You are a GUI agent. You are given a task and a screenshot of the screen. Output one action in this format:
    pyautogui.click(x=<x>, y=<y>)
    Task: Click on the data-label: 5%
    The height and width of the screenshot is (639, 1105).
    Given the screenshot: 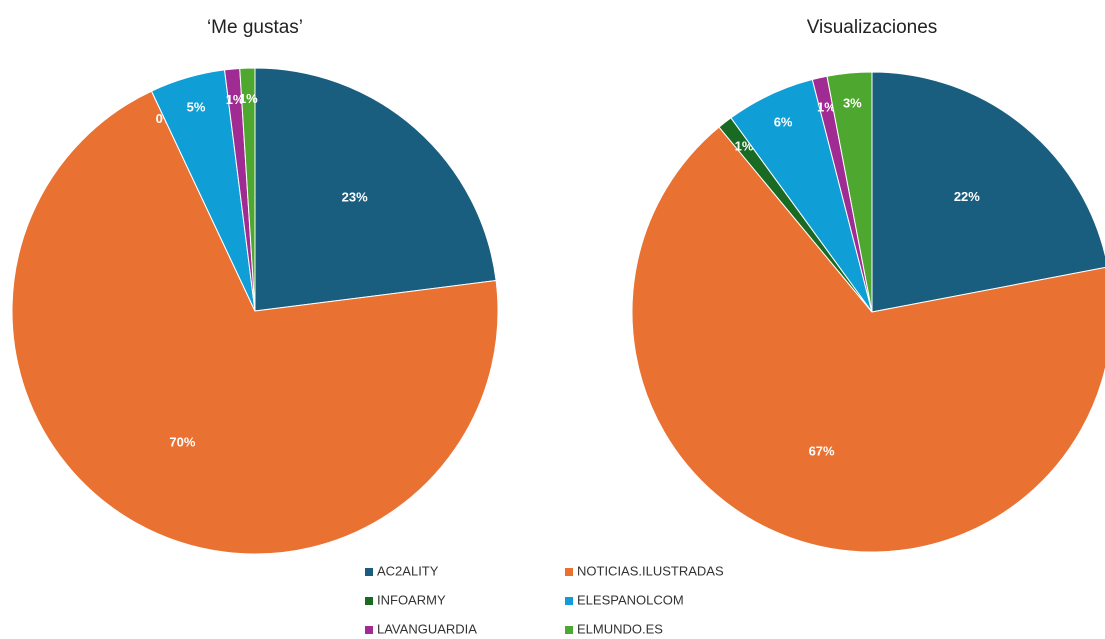 What is the action you would take?
    pyautogui.click(x=196, y=106)
    